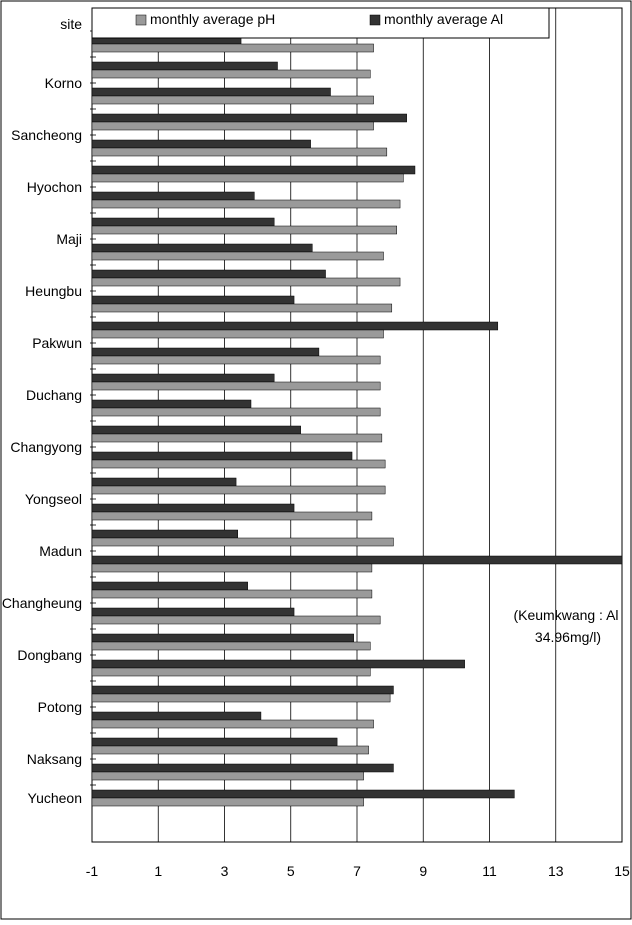 This screenshot has width=632, height=925. What do you see at coordinates (46, 447) in the screenshot?
I see `site-label: Changyong` at bounding box center [46, 447].